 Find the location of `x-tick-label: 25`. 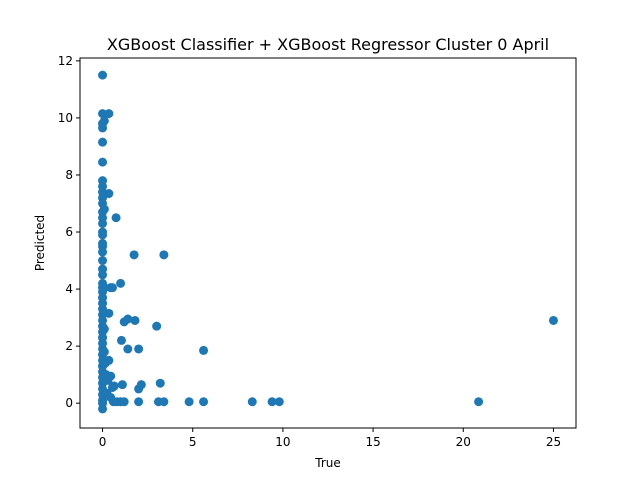

x-tick-label: 25 is located at coordinates (553, 442).